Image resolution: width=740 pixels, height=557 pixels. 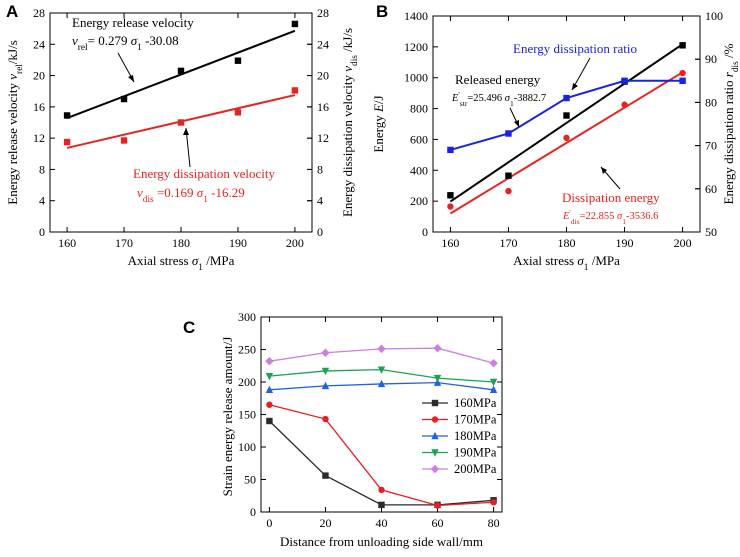 What do you see at coordinates (711, 146) in the screenshot?
I see `y2-tick-label: 70` at bounding box center [711, 146].